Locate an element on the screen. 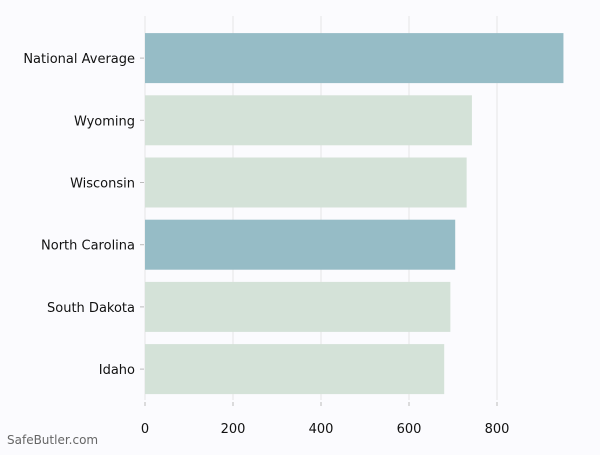  x-tick-label: 400 is located at coordinates (321, 429).